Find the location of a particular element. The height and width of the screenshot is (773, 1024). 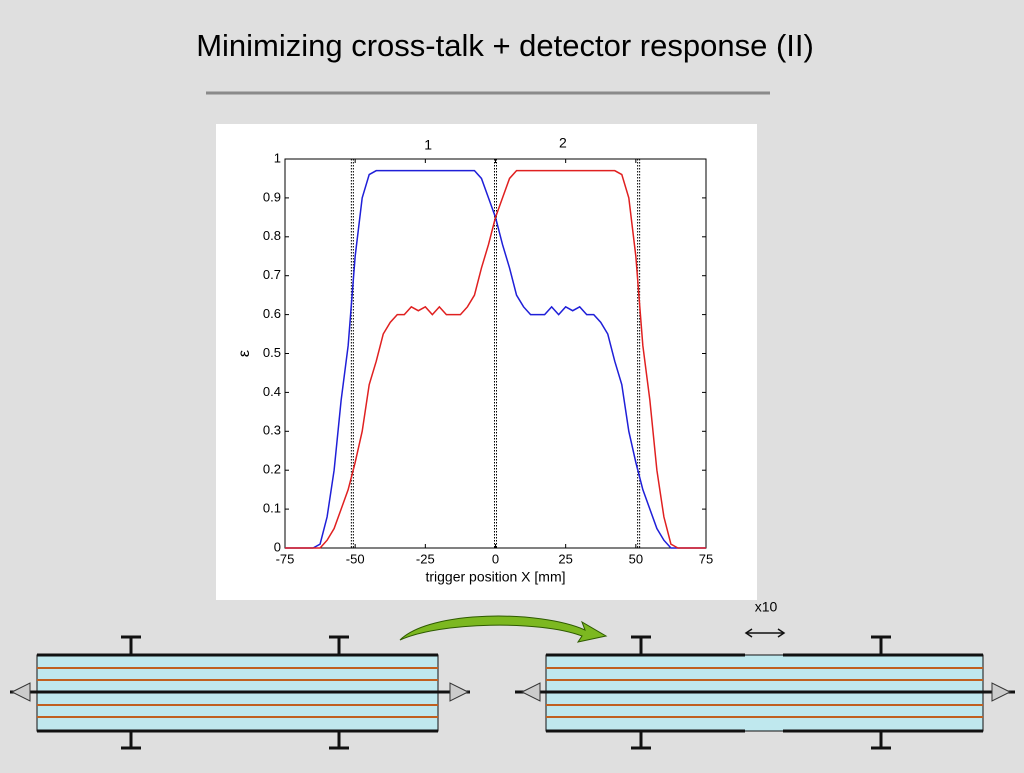

y-tick-label: 0.9 is located at coordinates (272, 196).